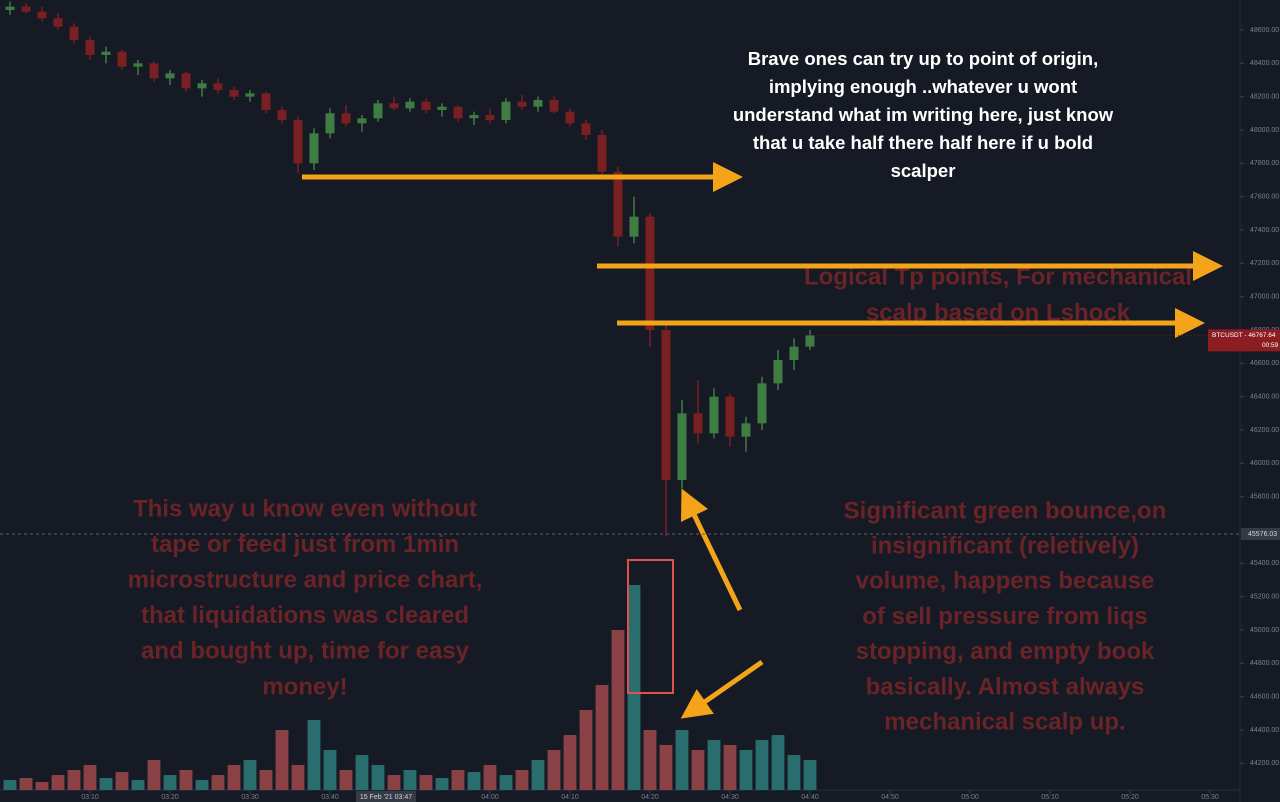 The height and width of the screenshot is (802, 1280). I want to click on left-annotation: that liquidations was cleared, so click(305, 615).